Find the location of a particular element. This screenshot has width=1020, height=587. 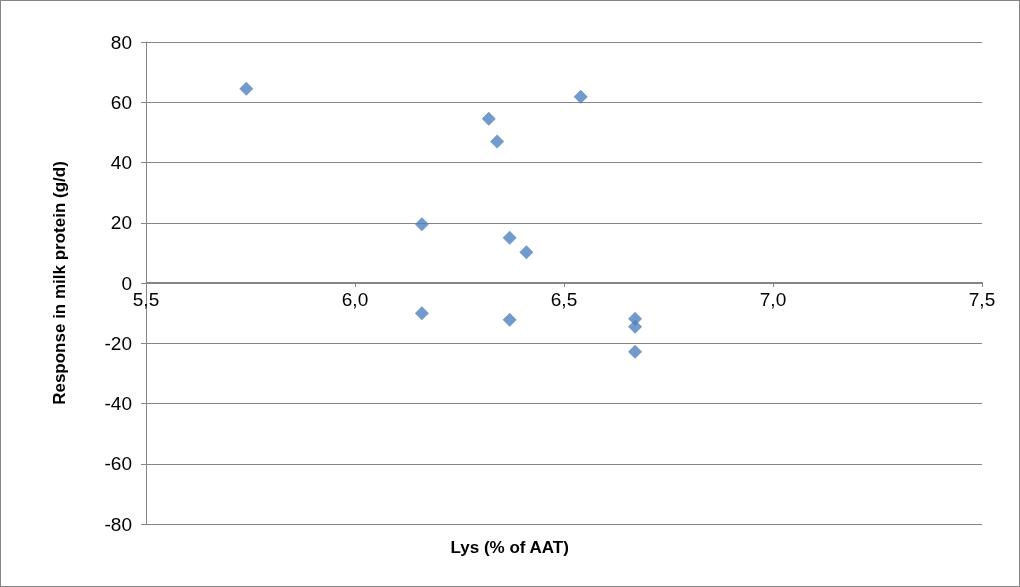

y-tick-label: 40 is located at coordinates (121, 162).